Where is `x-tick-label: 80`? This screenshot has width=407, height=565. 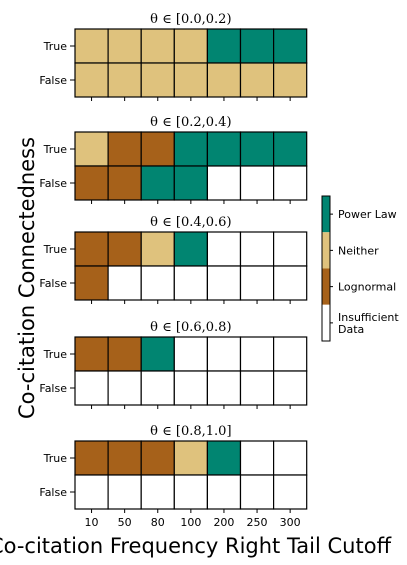
x-tick-label: 80 is located at coordinates (158, 522).